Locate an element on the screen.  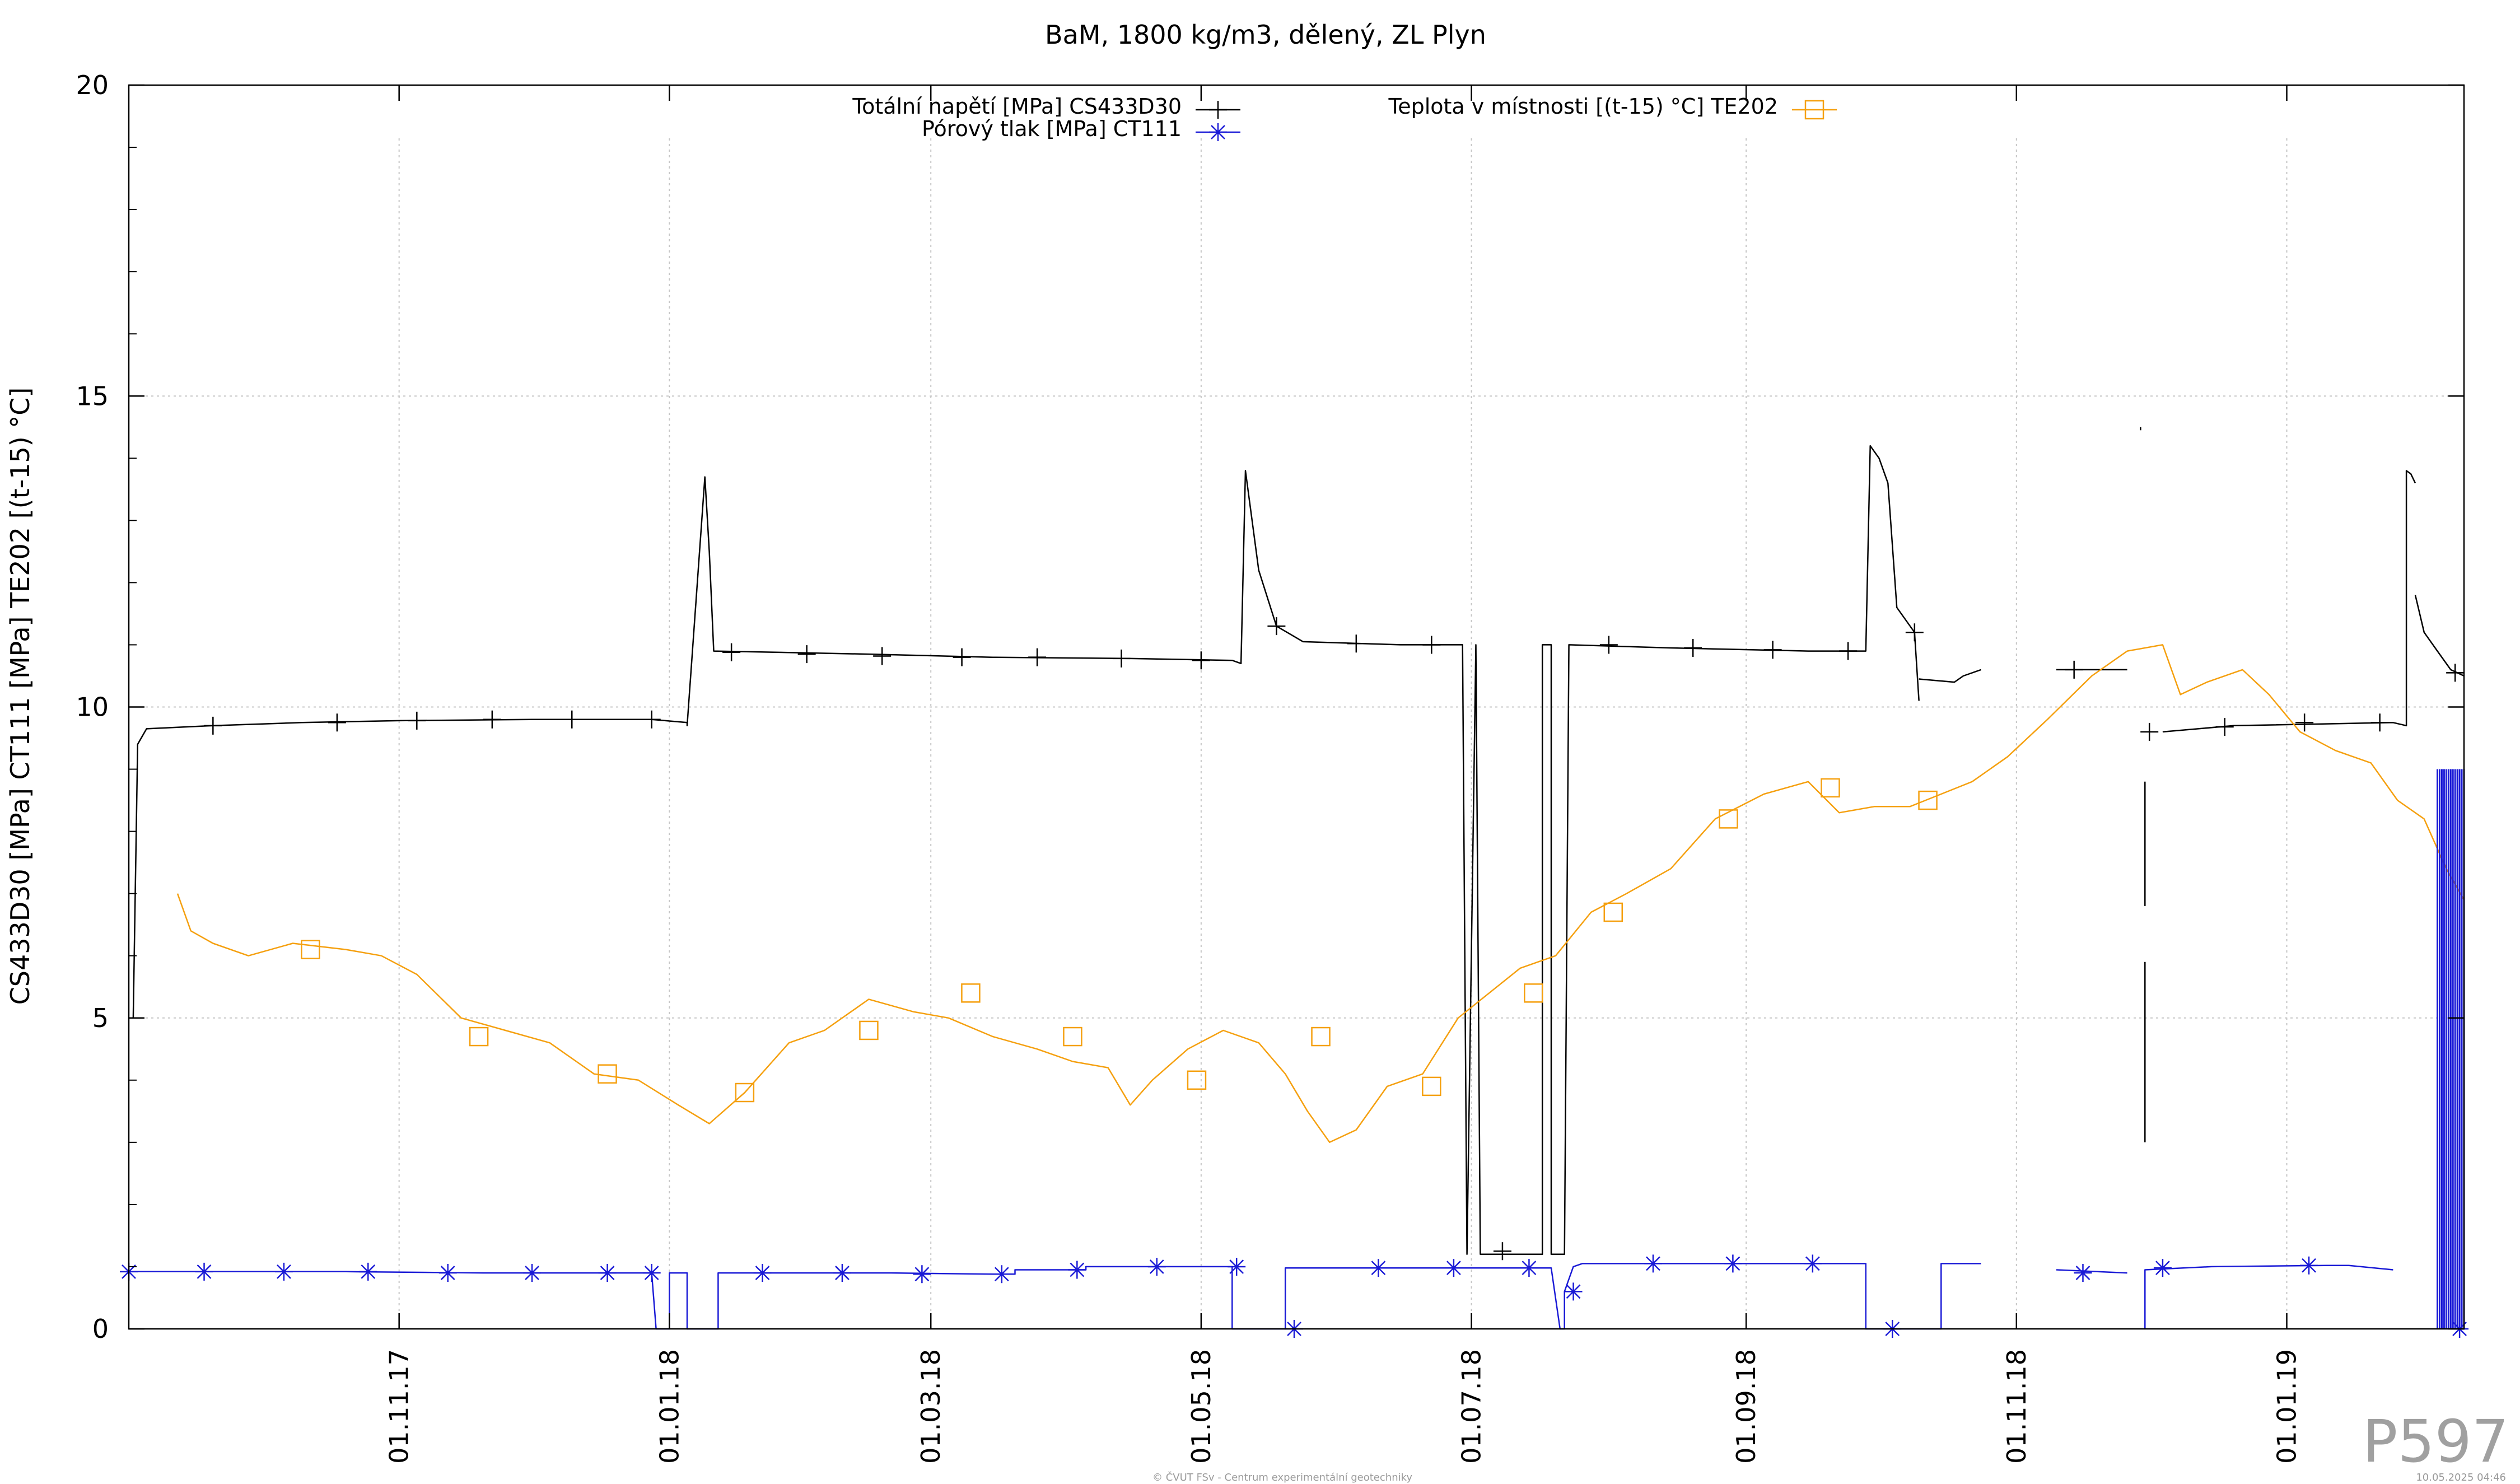
x-tick-label: 01.11.18 is located at coordinates (2017, 1407).